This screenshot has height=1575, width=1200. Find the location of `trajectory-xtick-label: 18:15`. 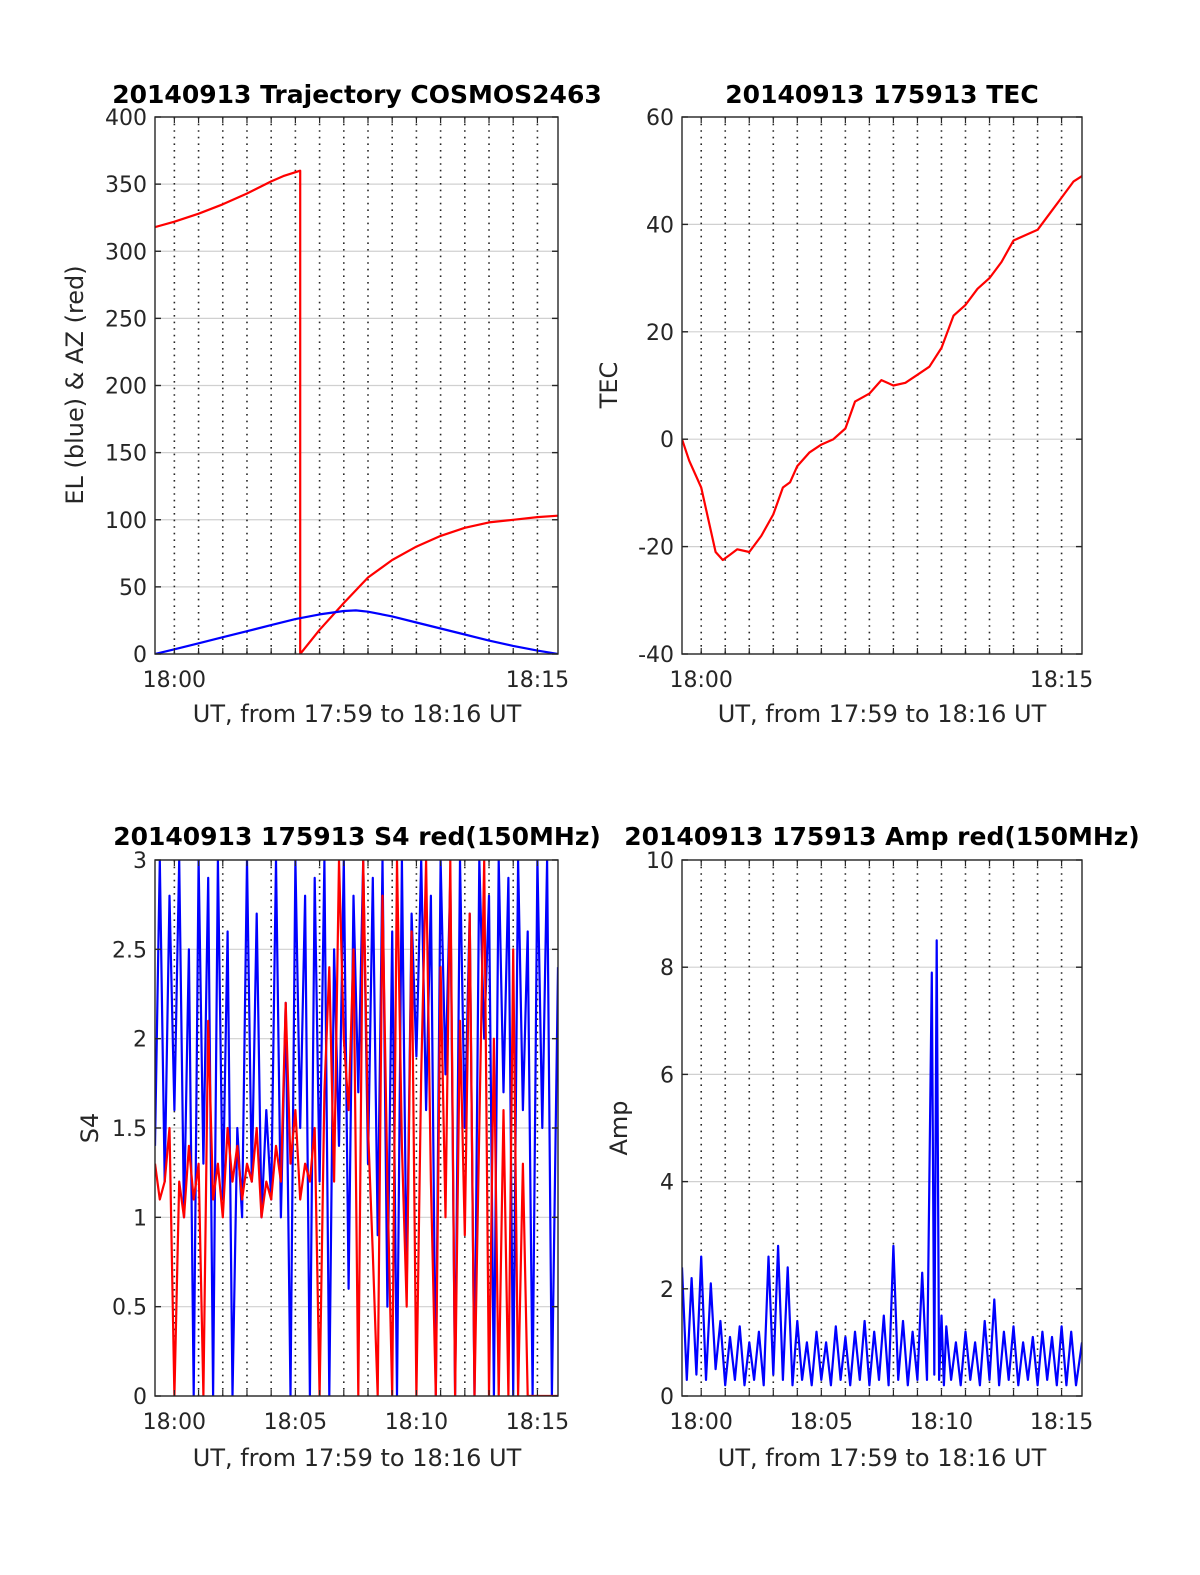

trajectory-xtick-label: 18:15 is located at coordinates (537, 680).